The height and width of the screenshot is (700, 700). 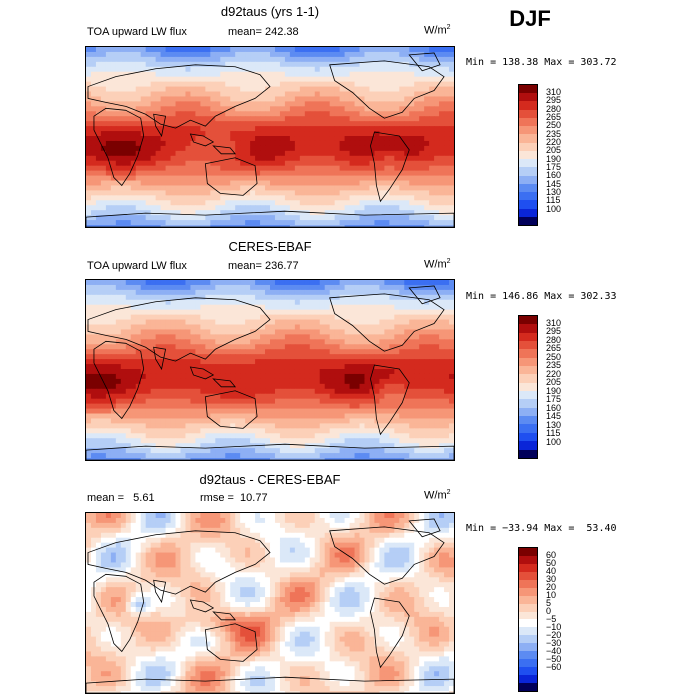 I want to click on colorbar-tick-label: −40, so click(x=554, y=651).